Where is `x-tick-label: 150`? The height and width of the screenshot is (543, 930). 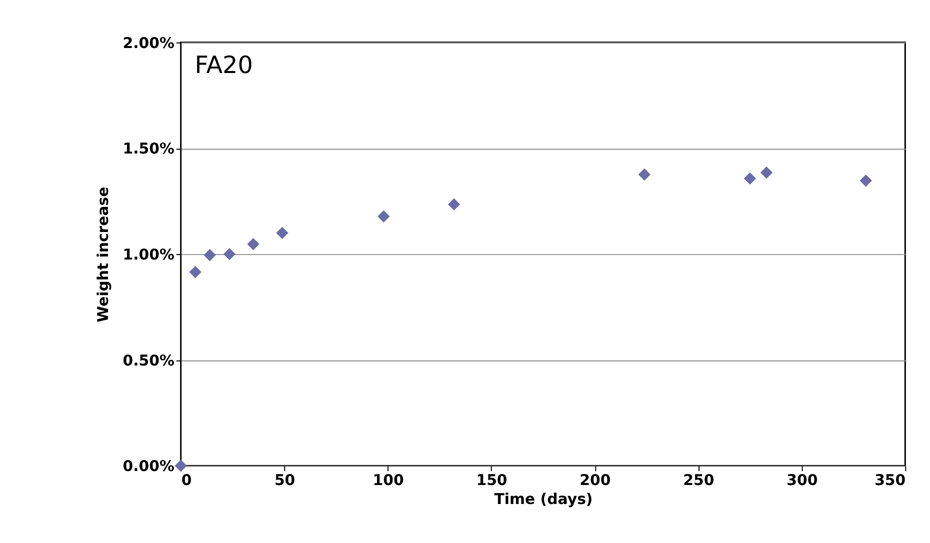 x-tick-label: 150 is located at coordinates (492, 480).